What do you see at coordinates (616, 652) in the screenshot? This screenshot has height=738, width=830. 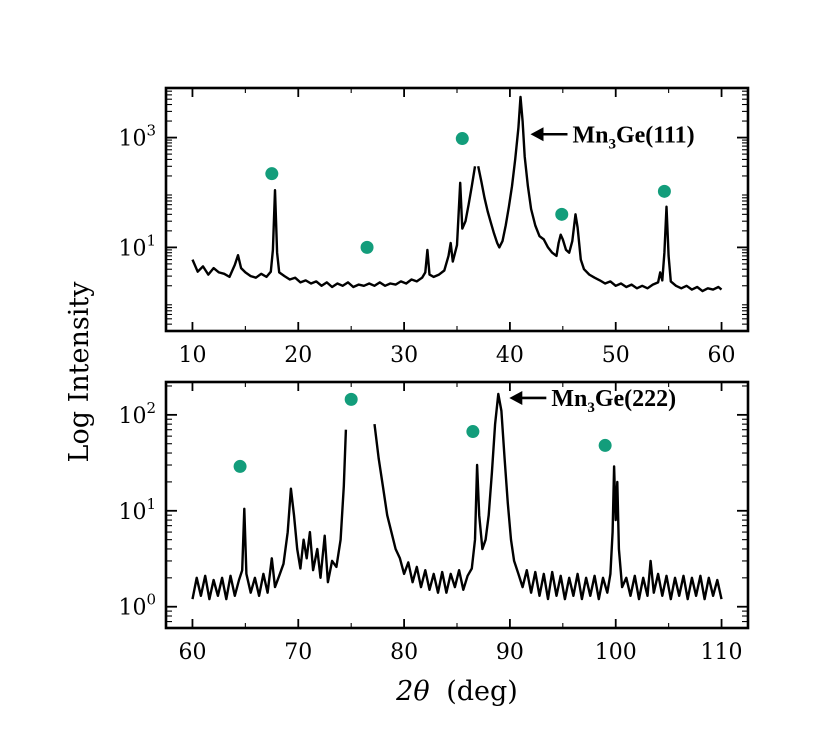 I see `x-tick-label: 100` at bounding box center [616, 652].